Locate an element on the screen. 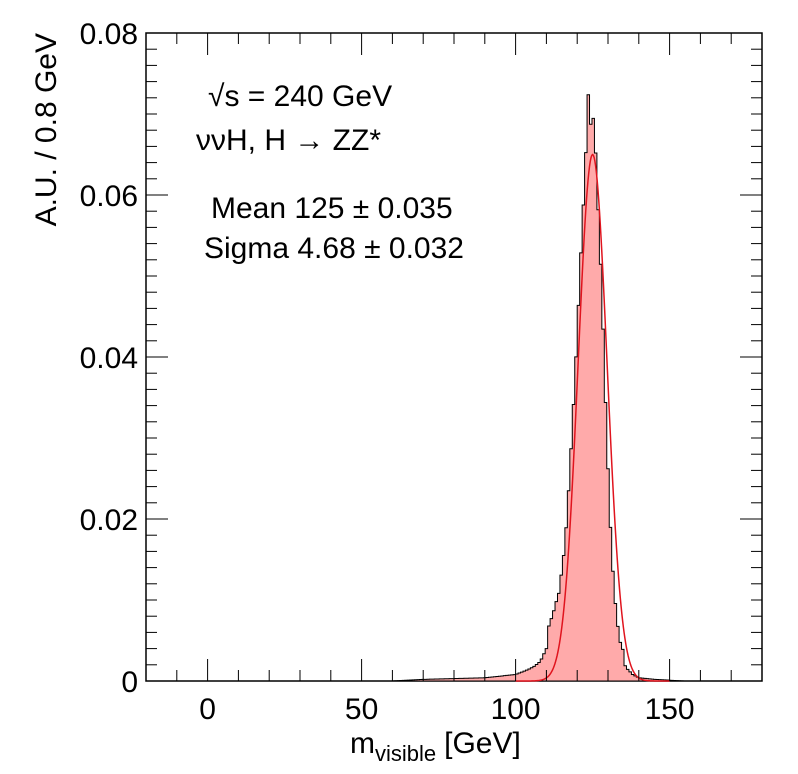  x-axis-title-sub: visible is located at coordinates (405, 753).